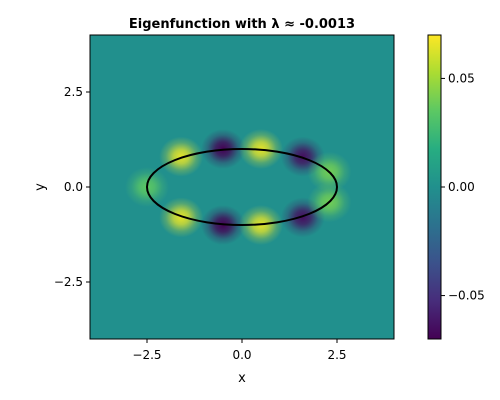  I want to click on y-tick-label: 0.0, so click(73, 187).